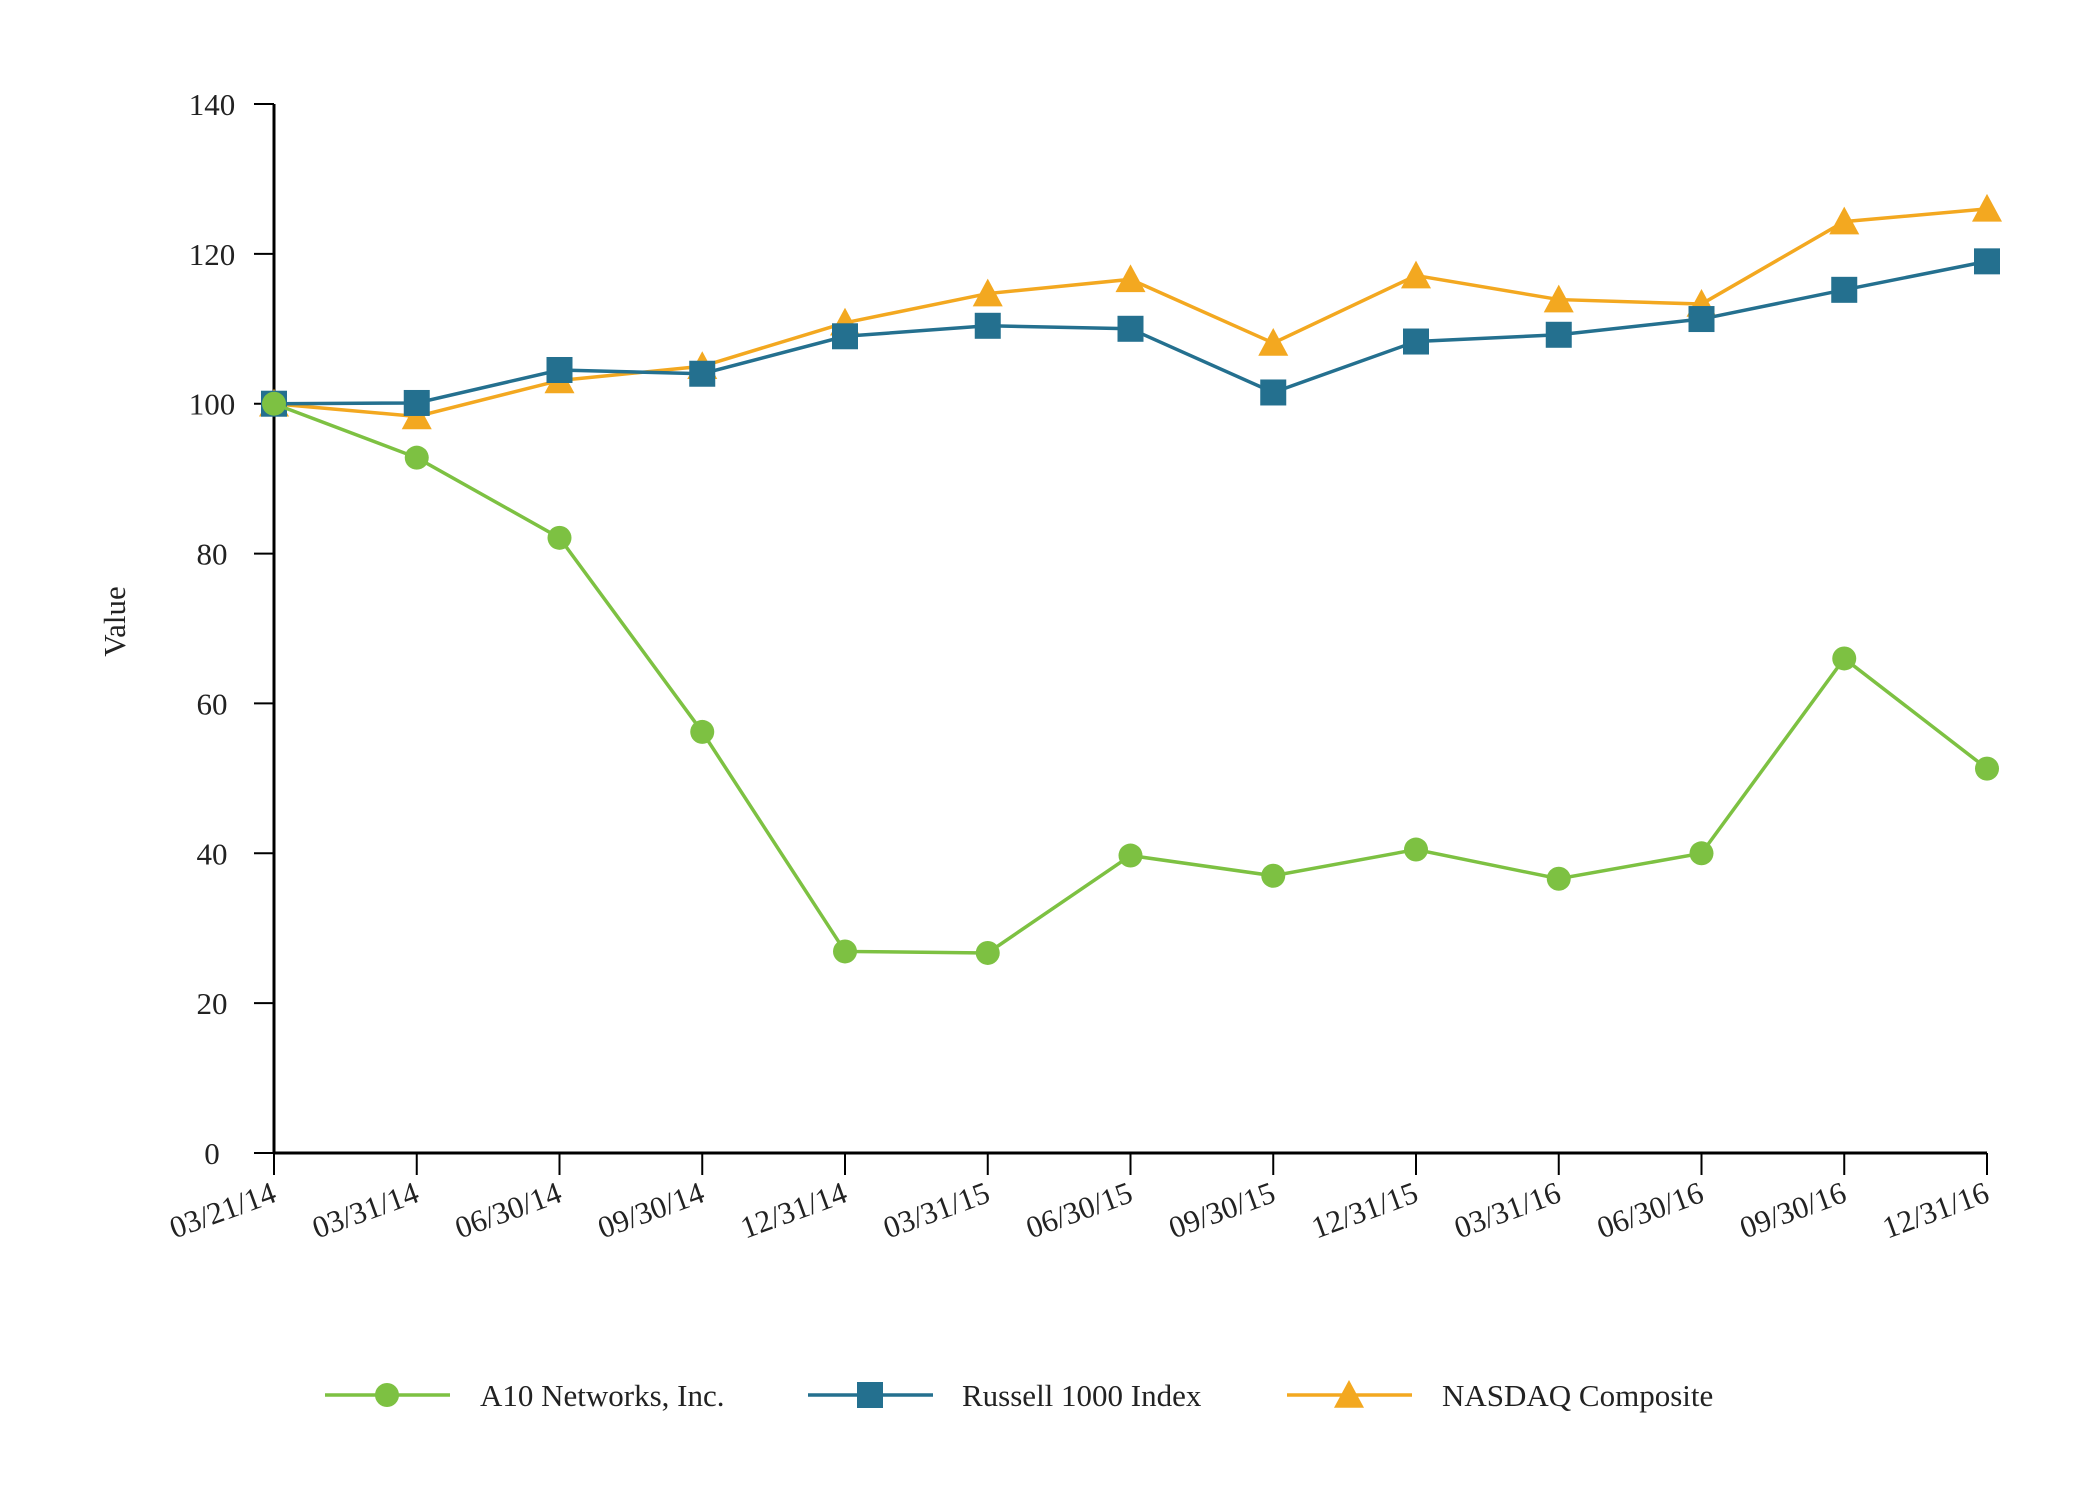  I want to click on x-tick-label: 03/21/14, so click(223, 1210).